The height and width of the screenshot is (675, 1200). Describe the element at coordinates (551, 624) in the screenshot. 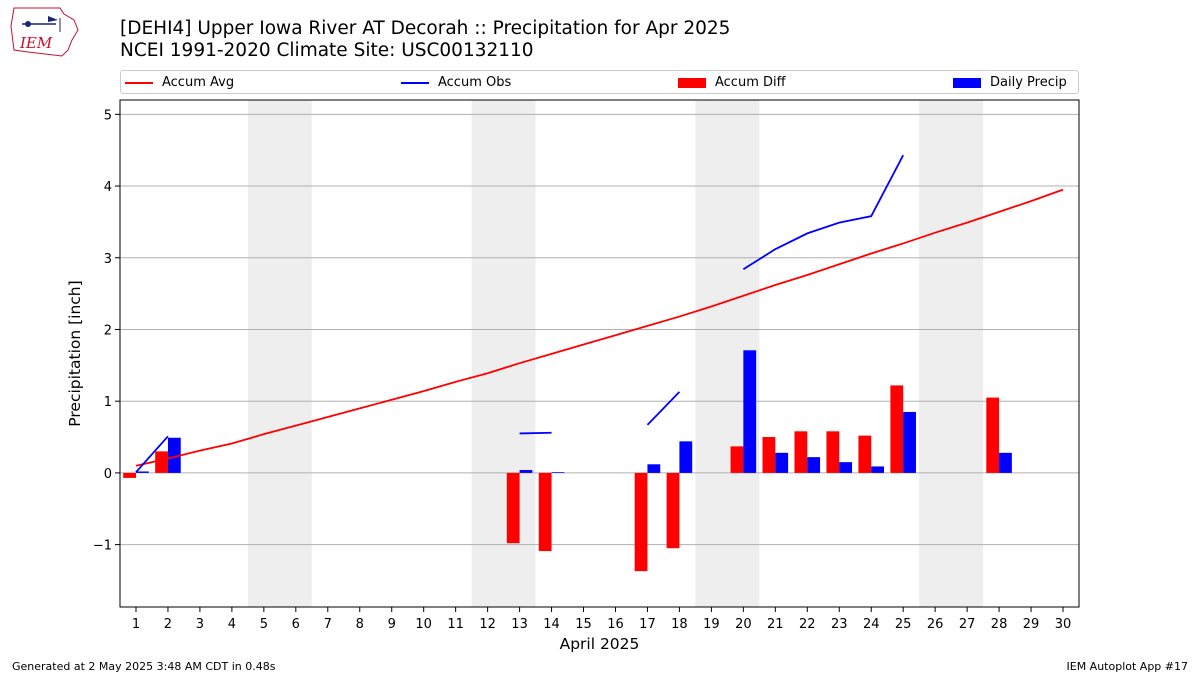

I see `xtick-label-14: 14` at that location.